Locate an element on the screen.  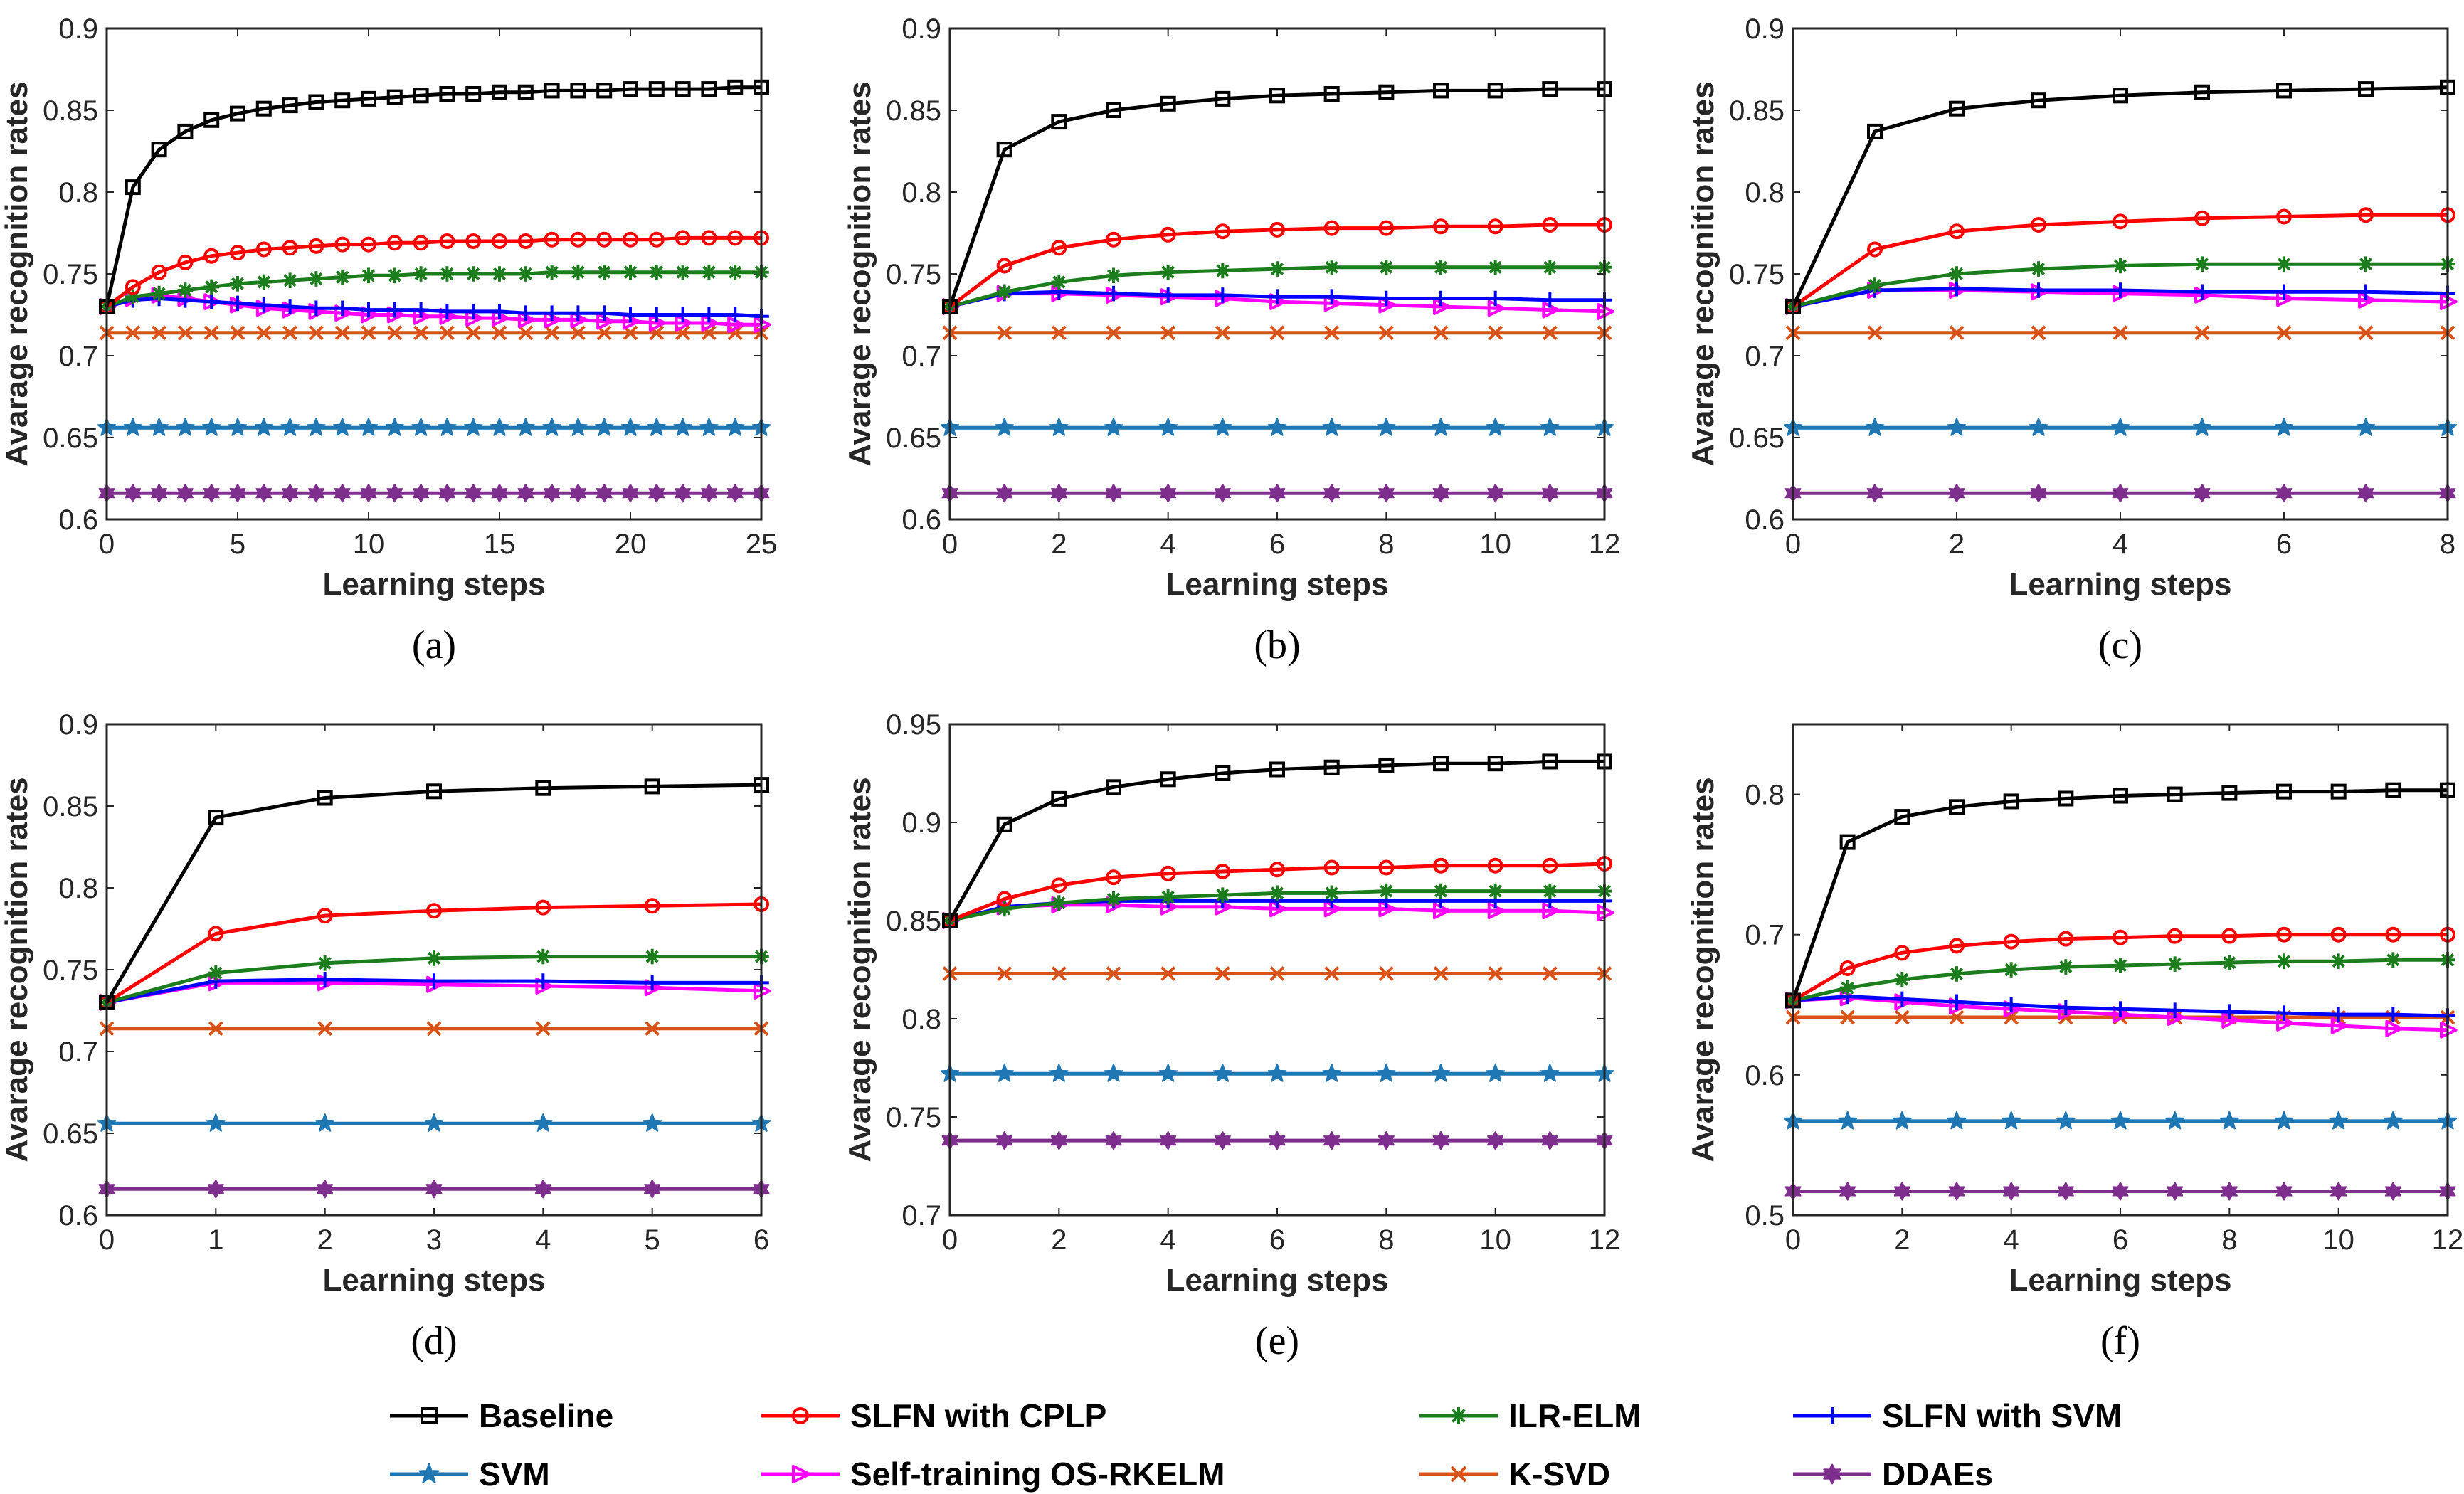
axes-box is located at coordinates (2120, 274).